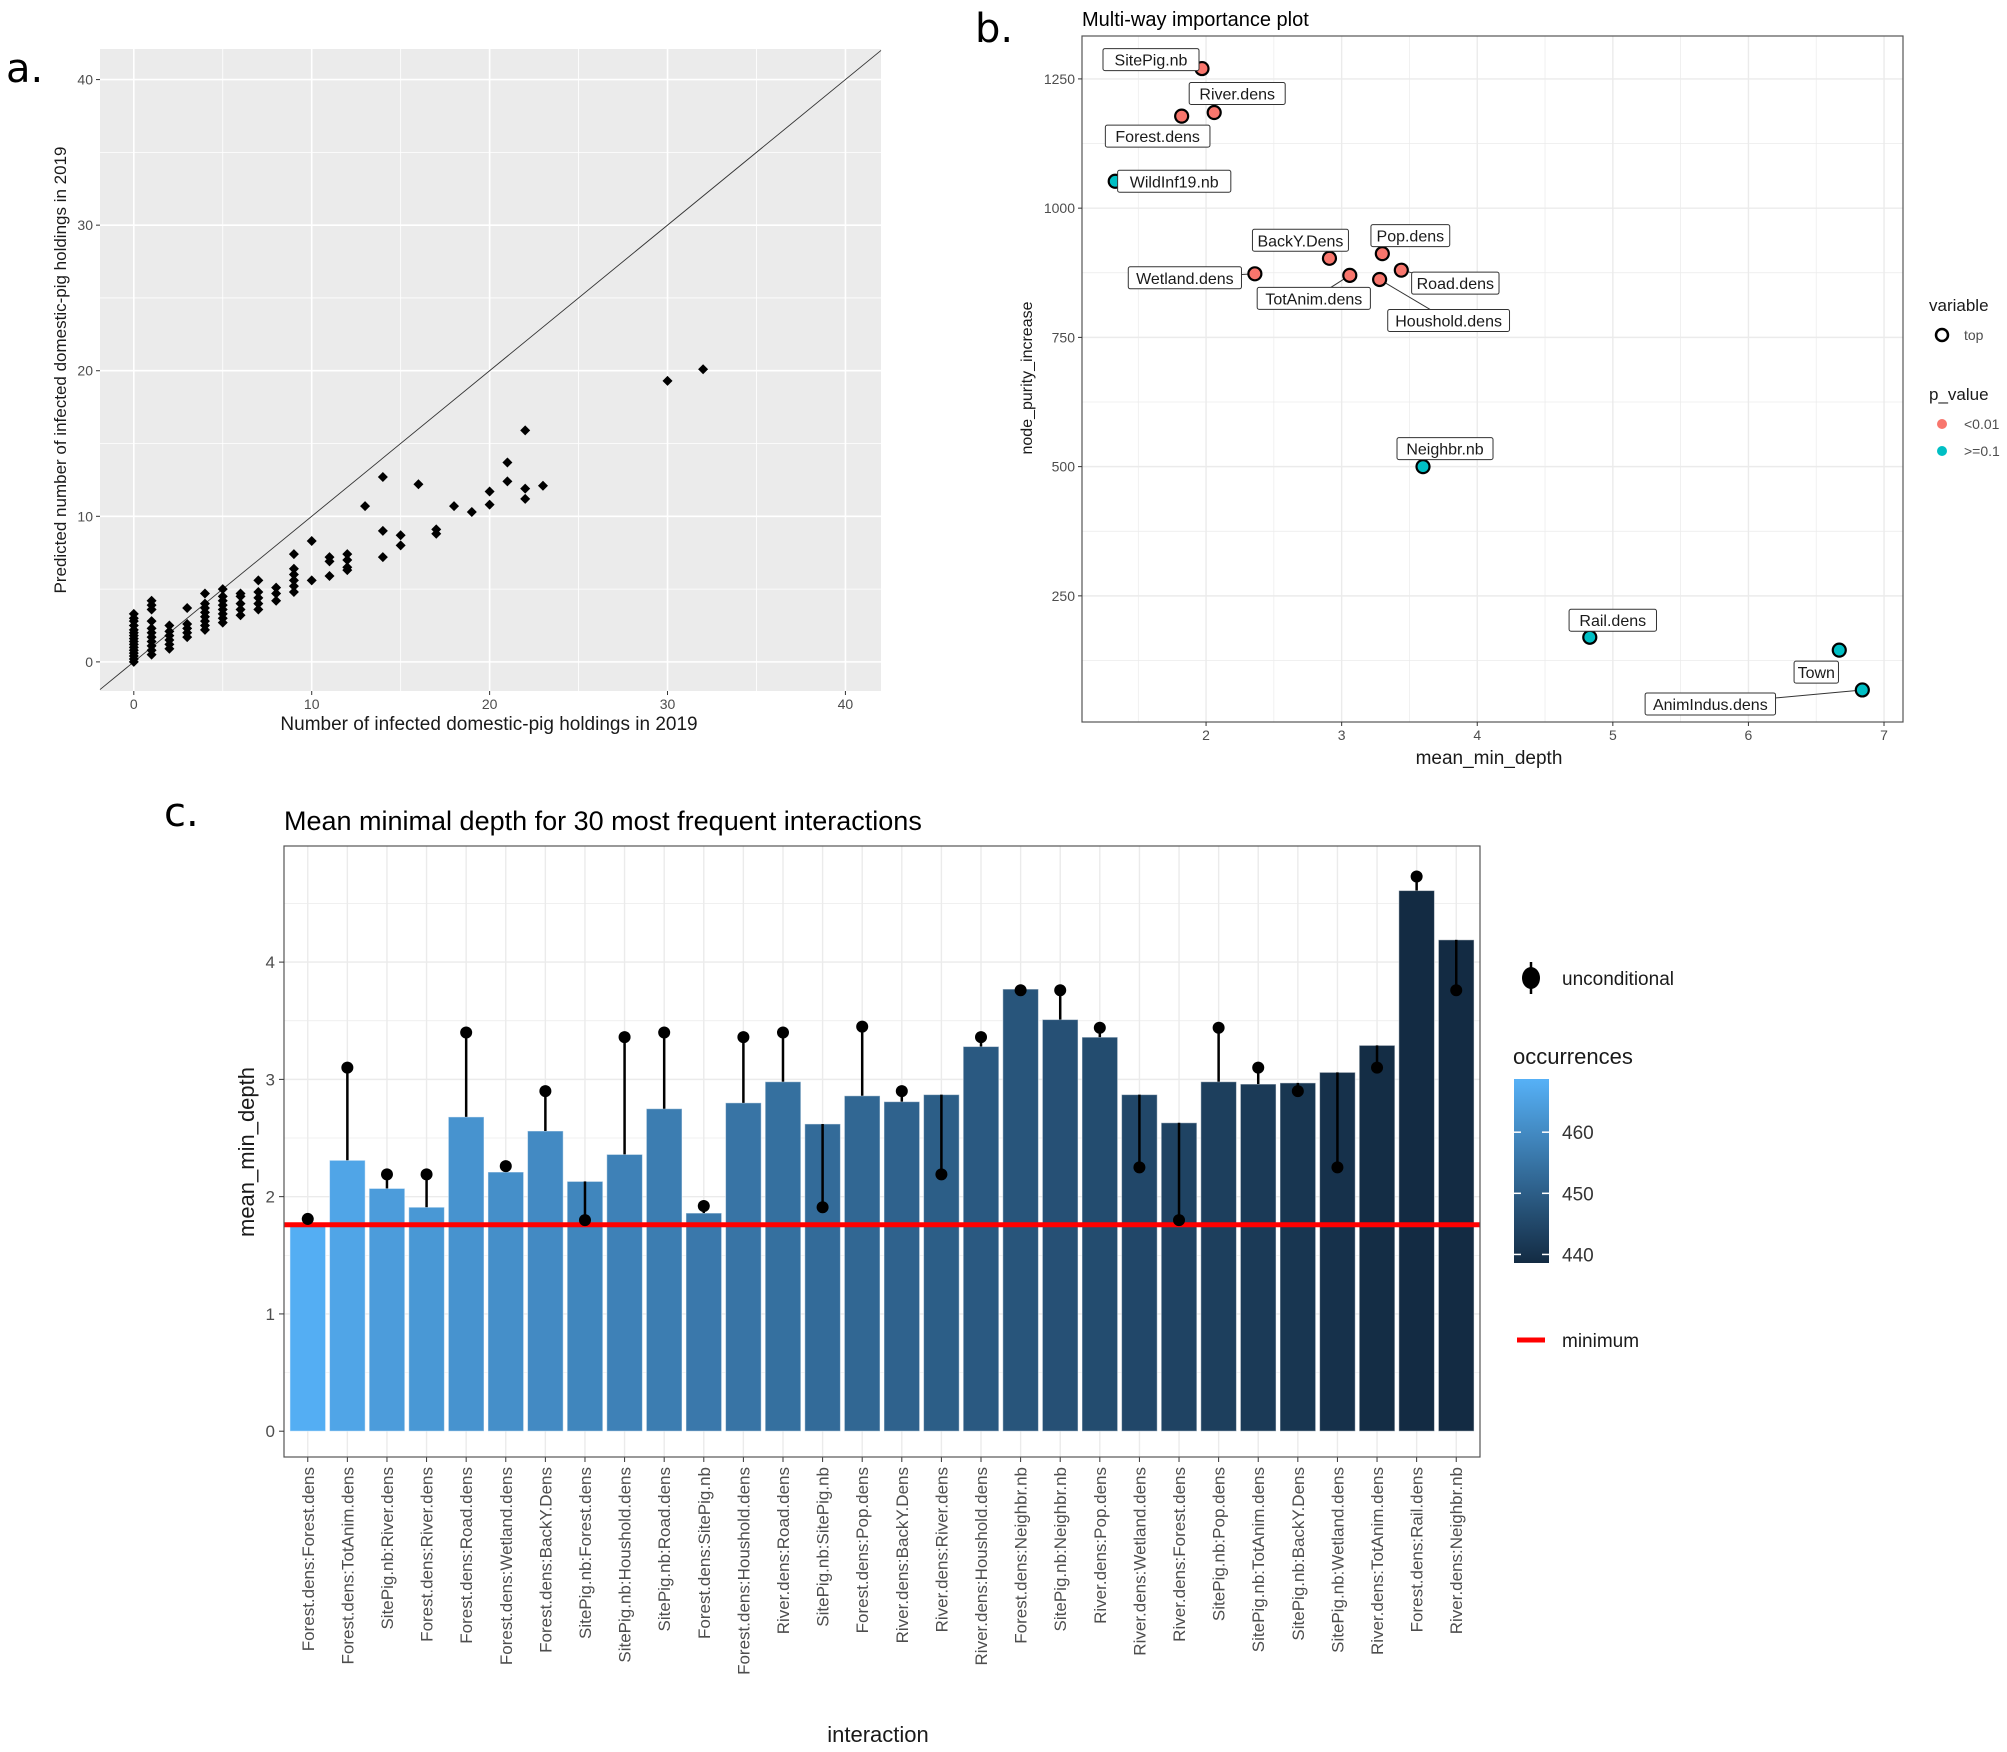  Describe the element at coordinates (466, 1555) in the screenshot. I see `x-tick-label: Forest.dens:Road.dens` at that location.